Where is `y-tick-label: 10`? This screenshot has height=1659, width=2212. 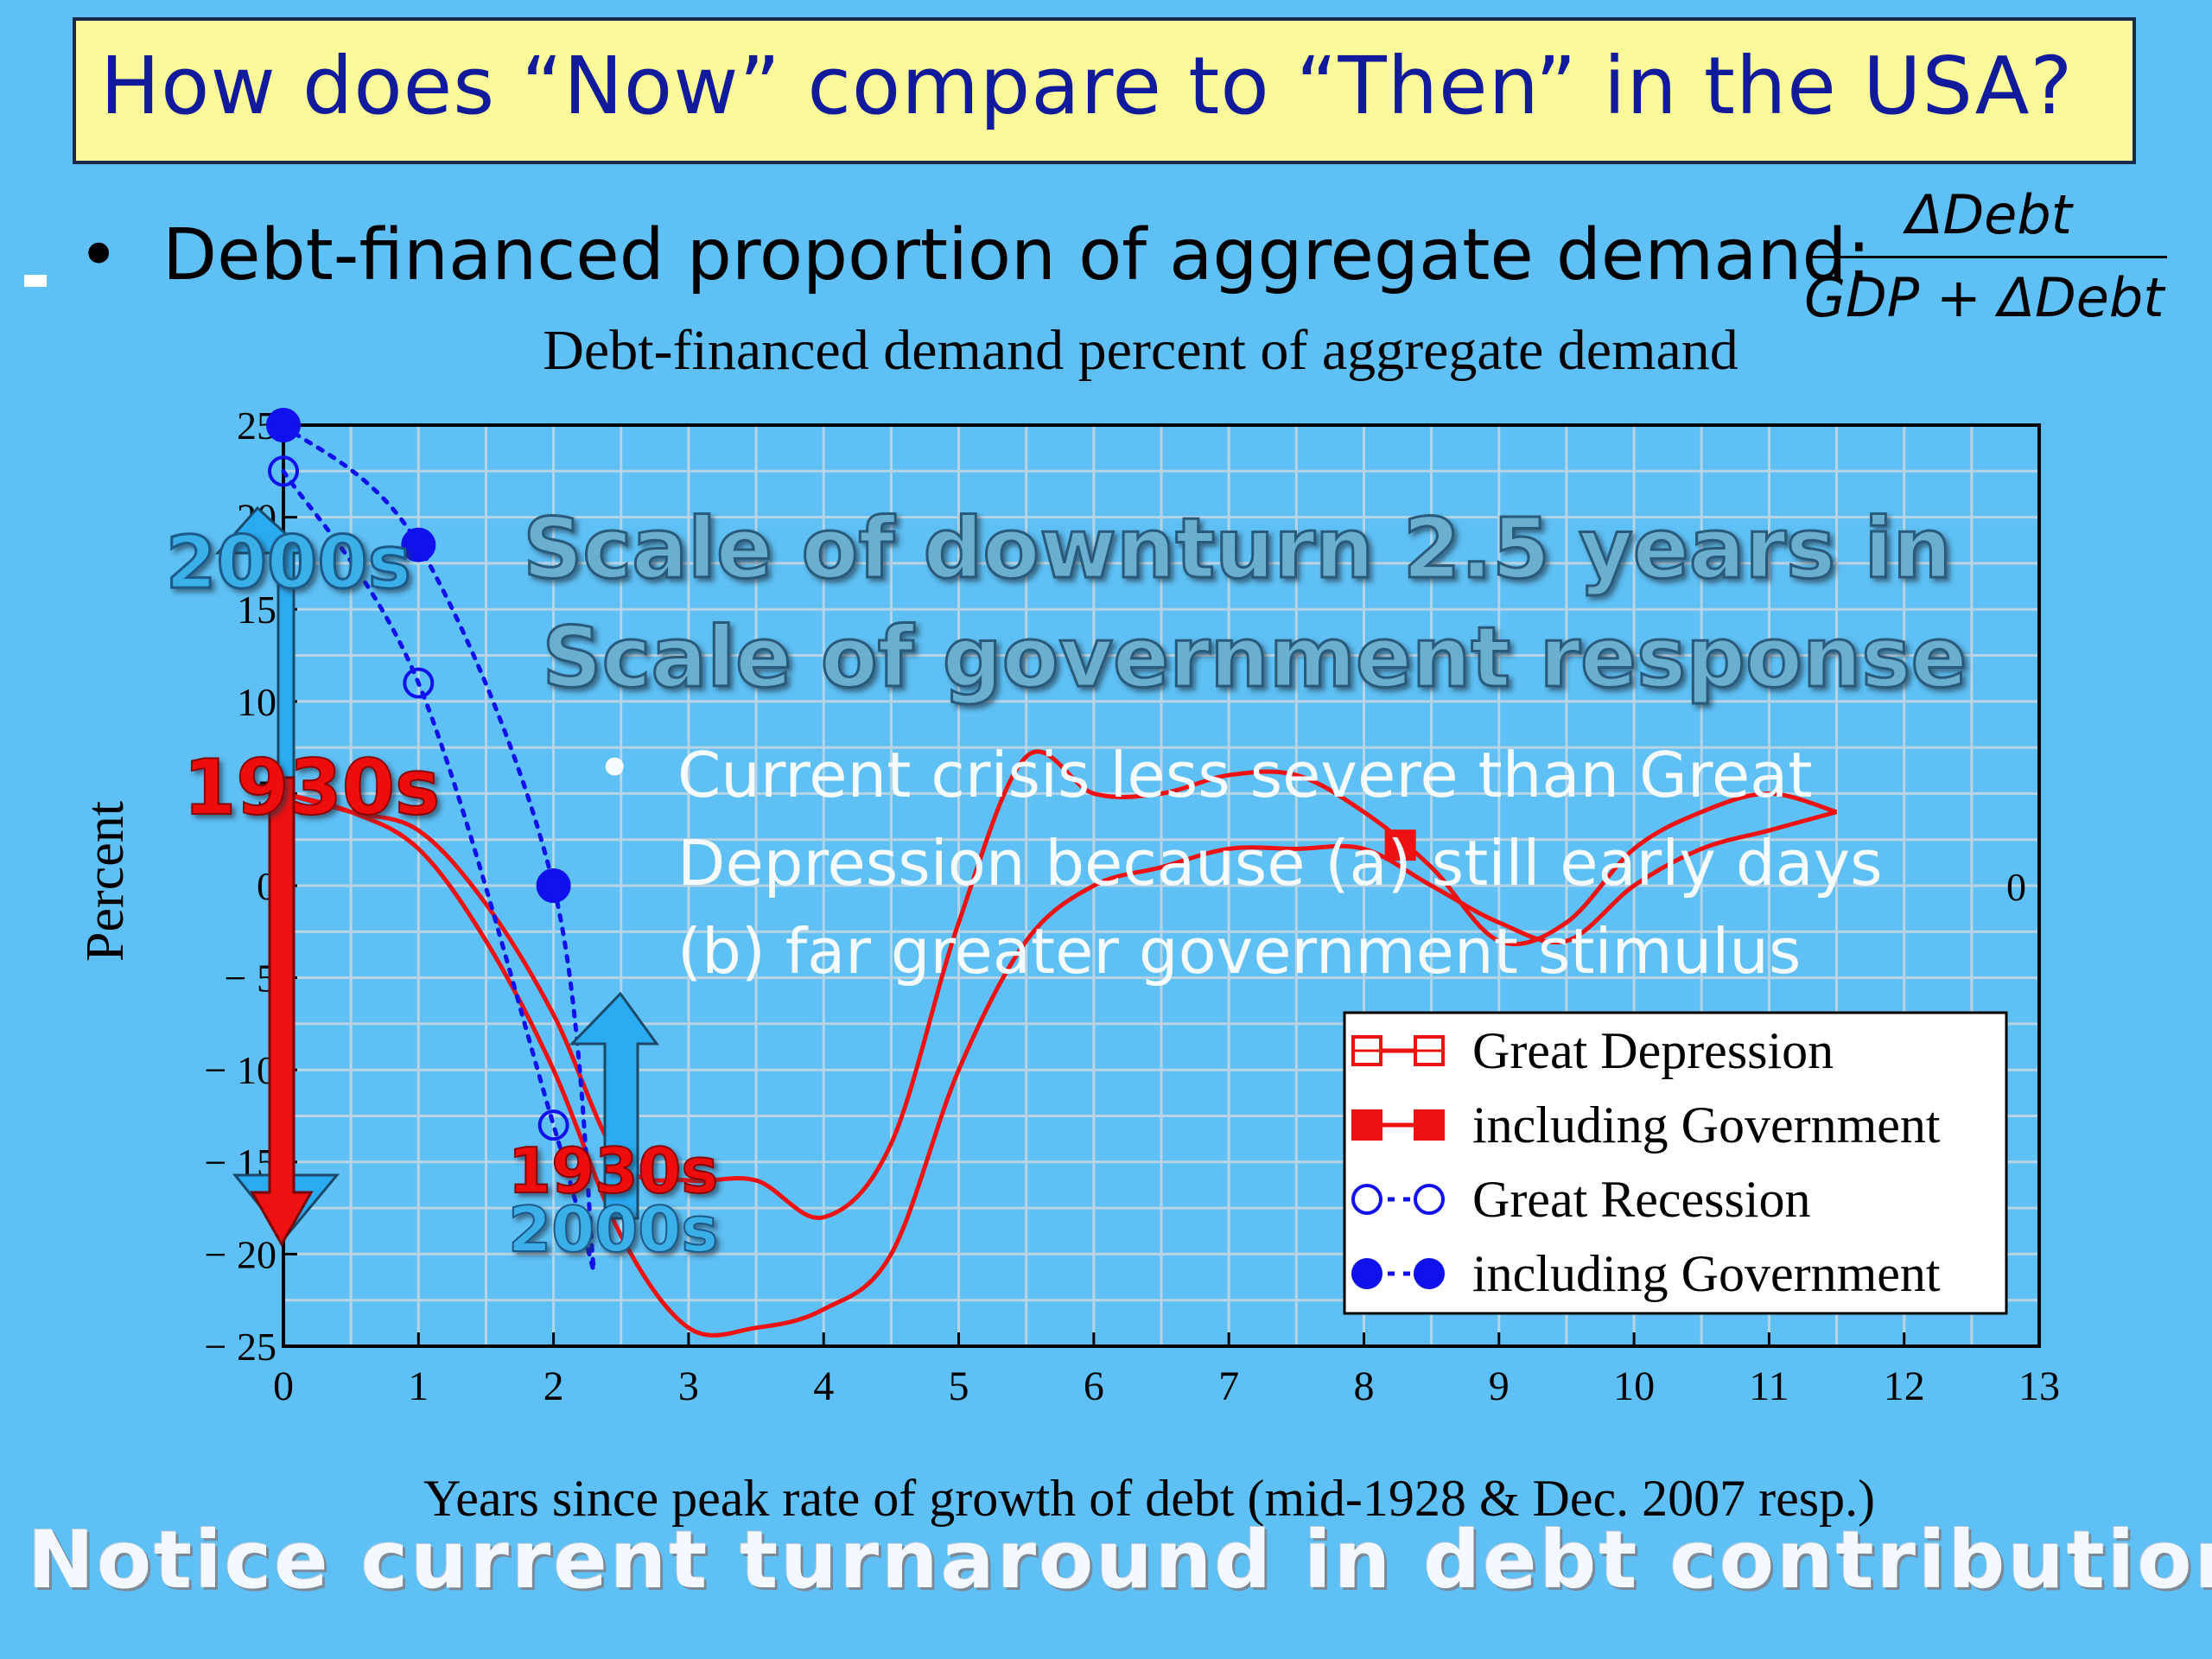
y-tick-label: 10 is located at coordinates (256, 702).